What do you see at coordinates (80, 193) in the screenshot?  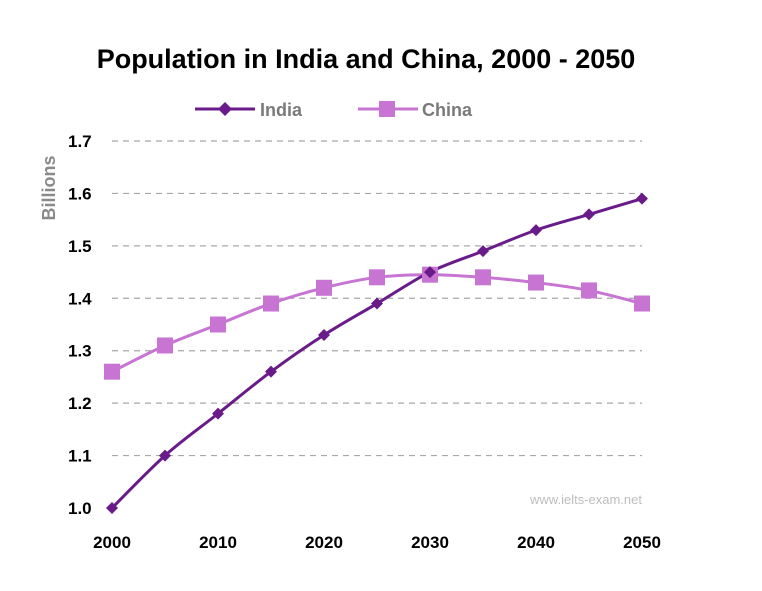 I see `y-tick-label: 1.6` at bounding box center [80, 193].